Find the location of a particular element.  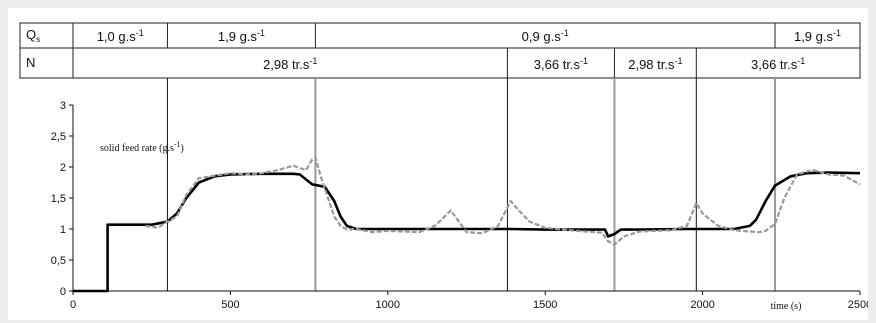

y-tick-label: 2 is located at coordinates (63, 168).